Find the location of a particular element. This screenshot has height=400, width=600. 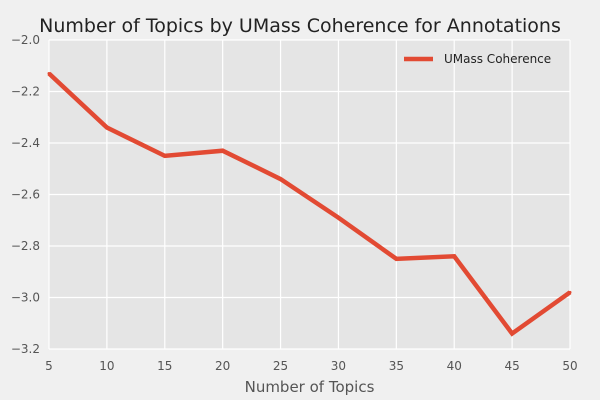

x-tick-label: 10 is located at coordinates (106, 366).